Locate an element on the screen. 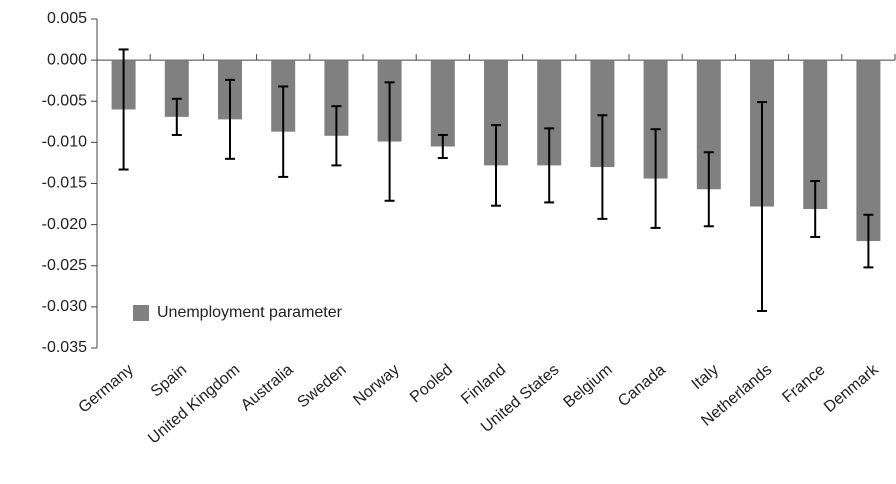  y-tick-label: -0.015 is located at coordinates (64, 183).